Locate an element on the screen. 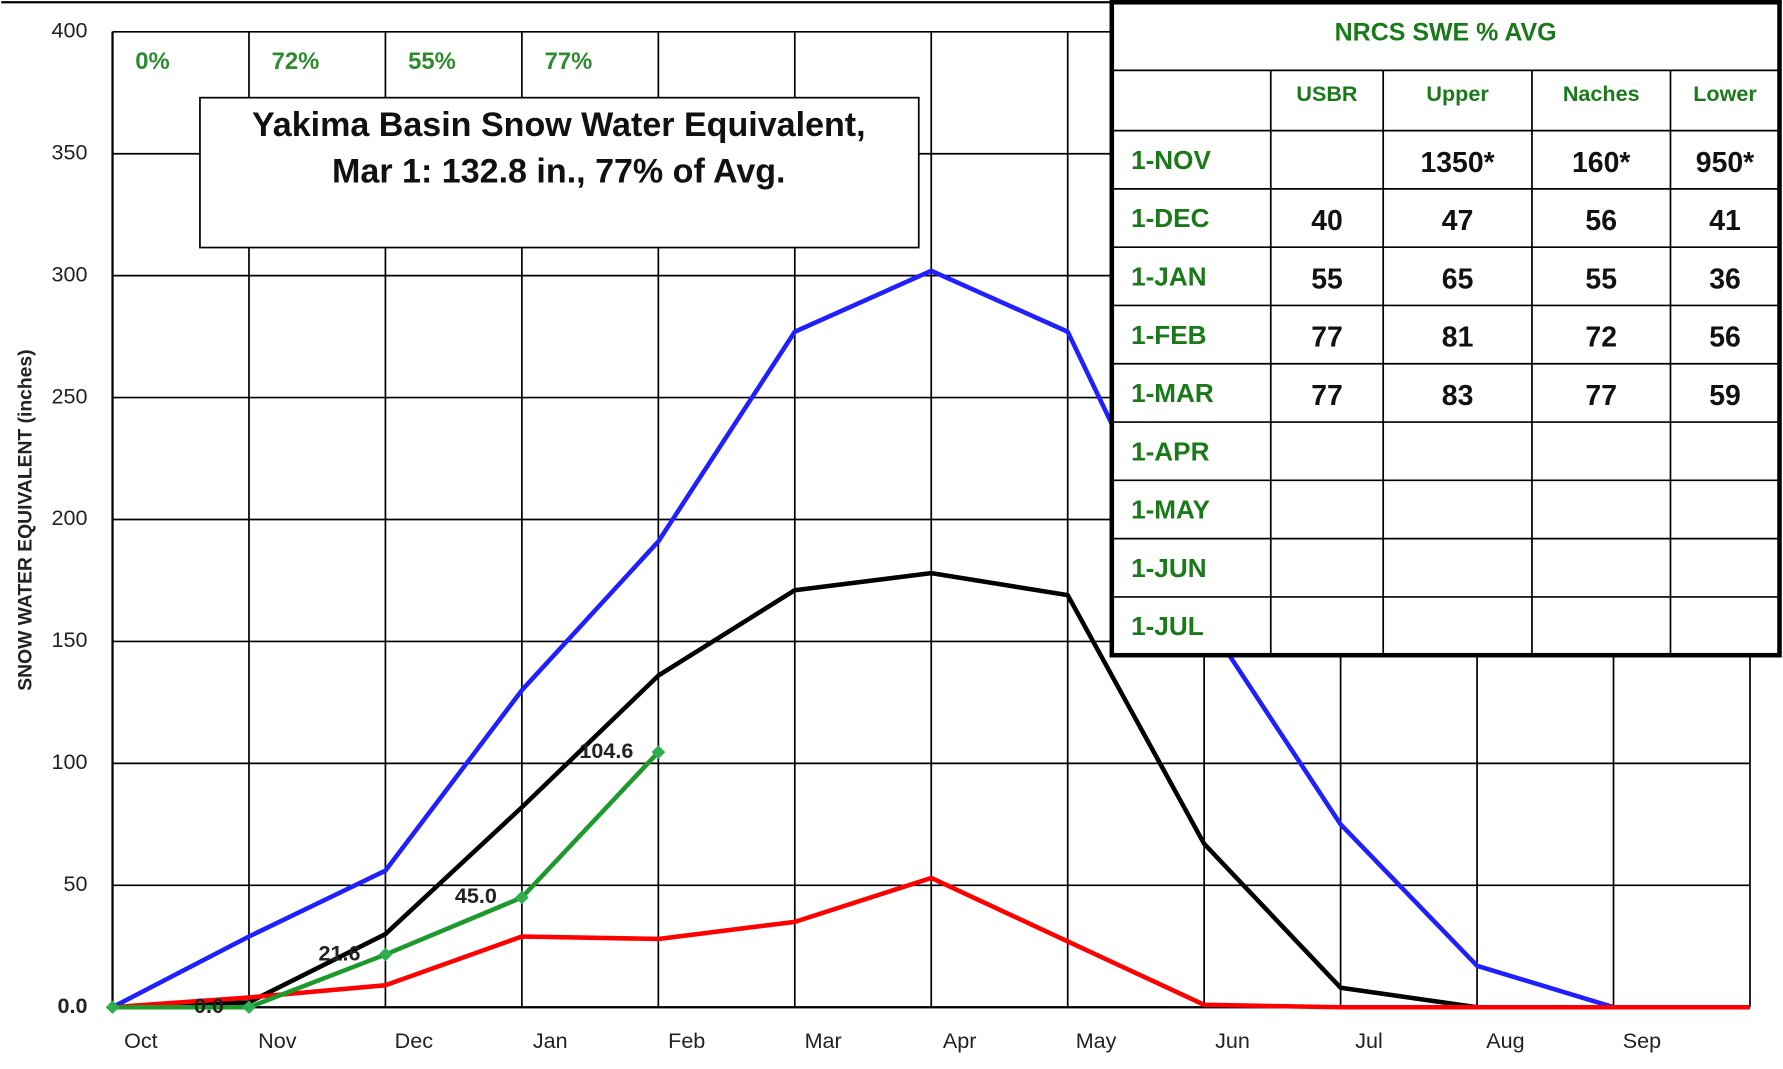 This screenshot has height=1069, width=1783. data-label: 104.6 is located at coordinates (606, 750).